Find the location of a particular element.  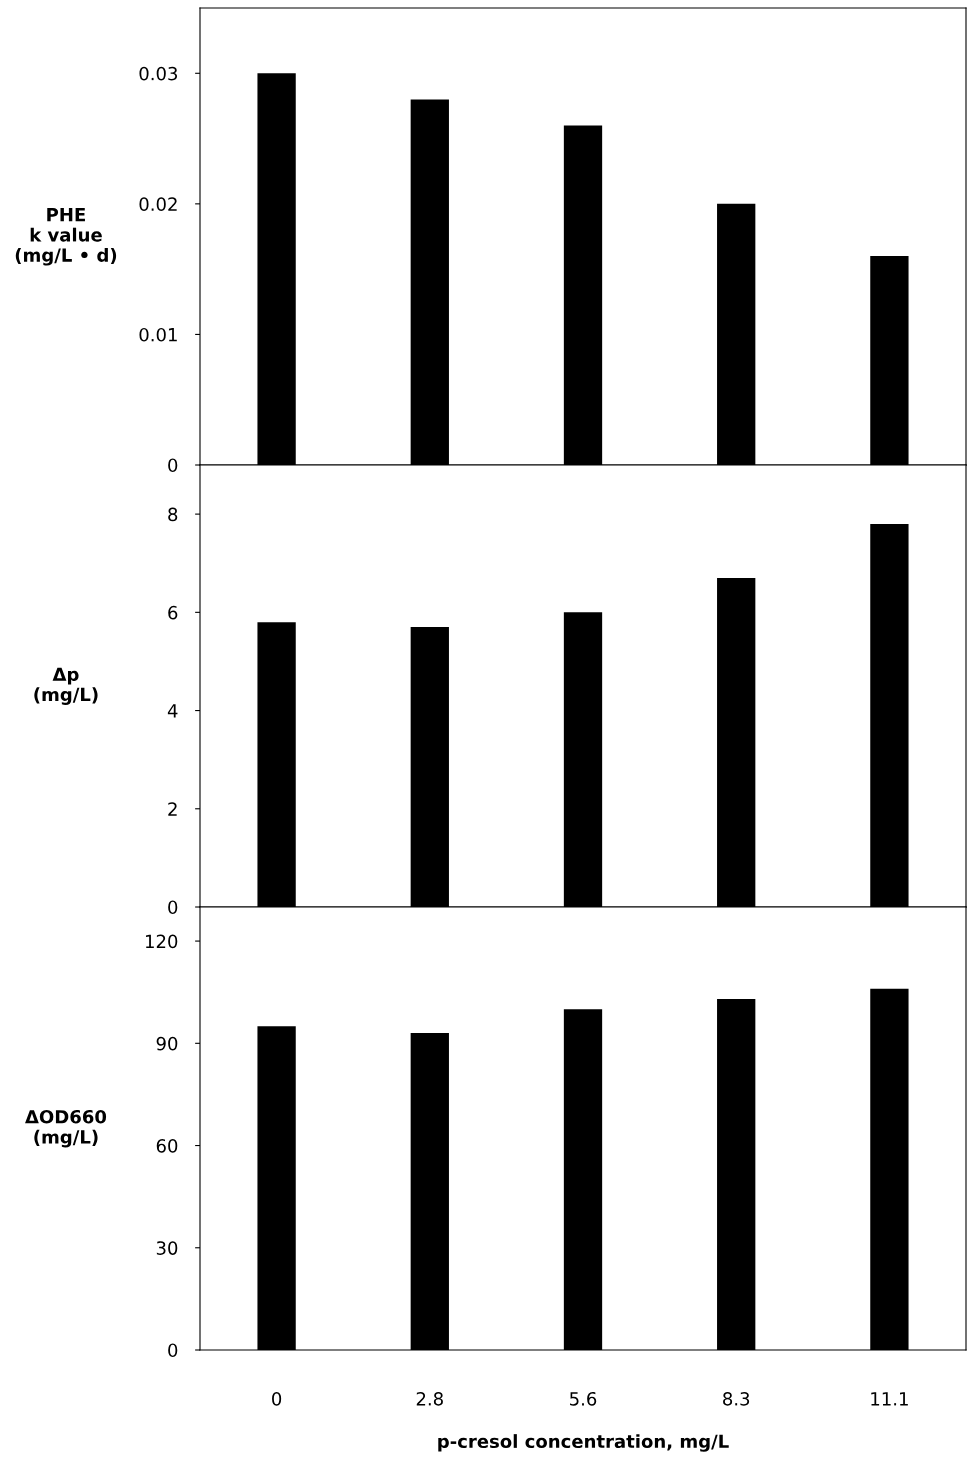

x-tick-label: 11.1 is located at coordinates (889, 1399).